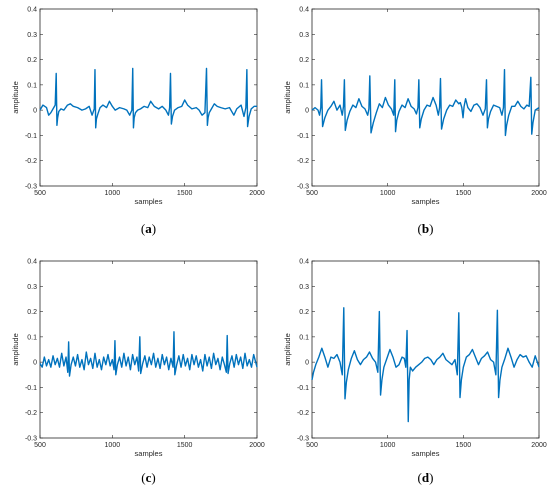 This screenshot has height=488, width=550. What do you see at coordinates (148, 477) in the screenshot?
I see `panel-caption: (c)` at bounding box center [148, 477].